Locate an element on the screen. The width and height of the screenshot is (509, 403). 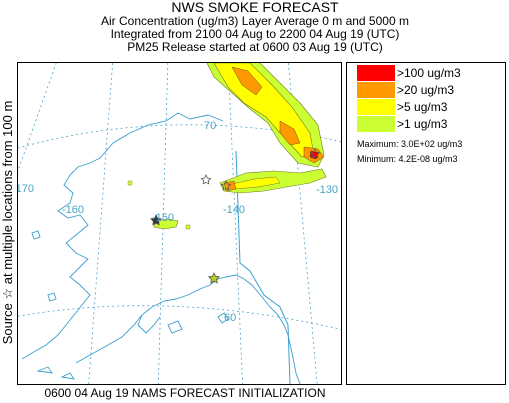
us-canada-border is located at coordinates (263, 267).